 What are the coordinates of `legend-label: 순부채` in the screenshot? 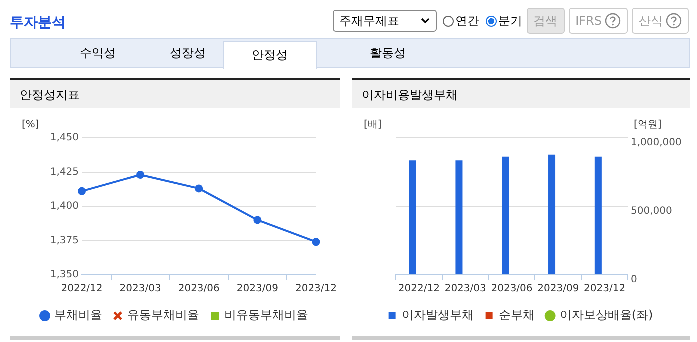 It's located at (516, 315).